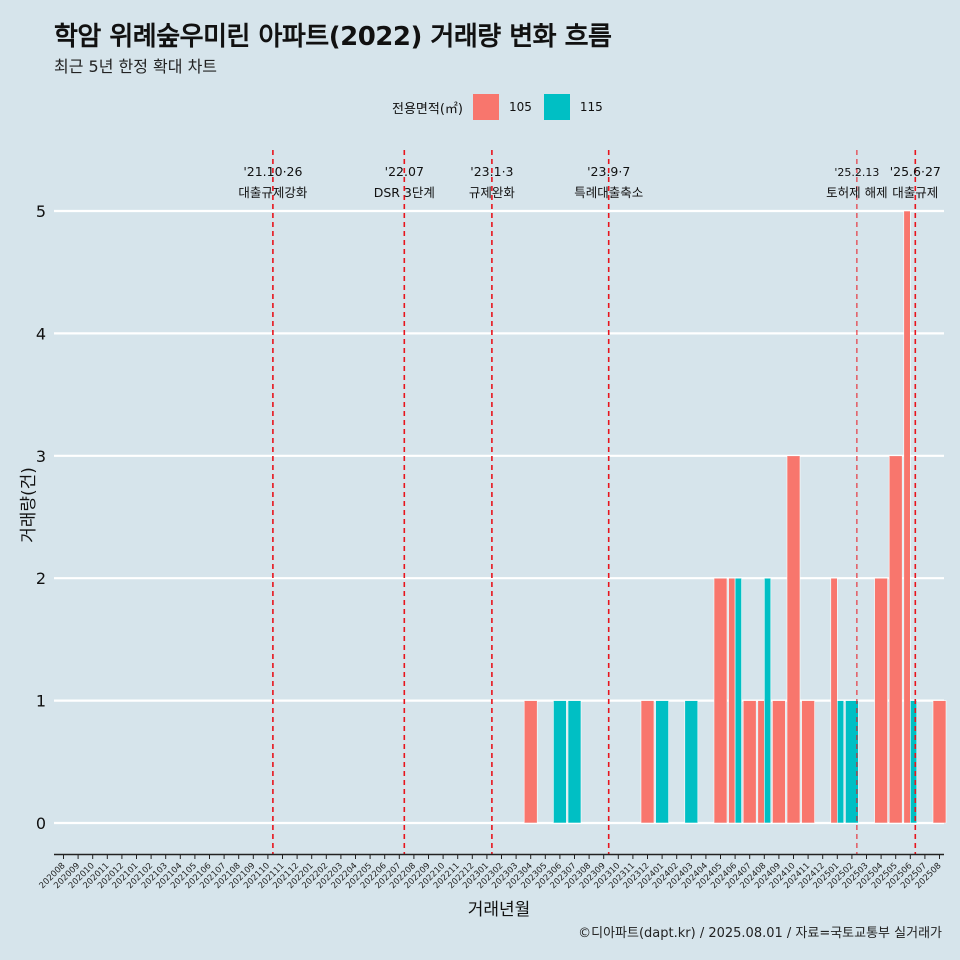 This screenshot has height=960, width=960. Describe the element at coordinates (333, 37) in the screenshot. I see `chart-title: 학암 위례숲우미린 아파트(2022) 거래량 변화 흐름` at that location.